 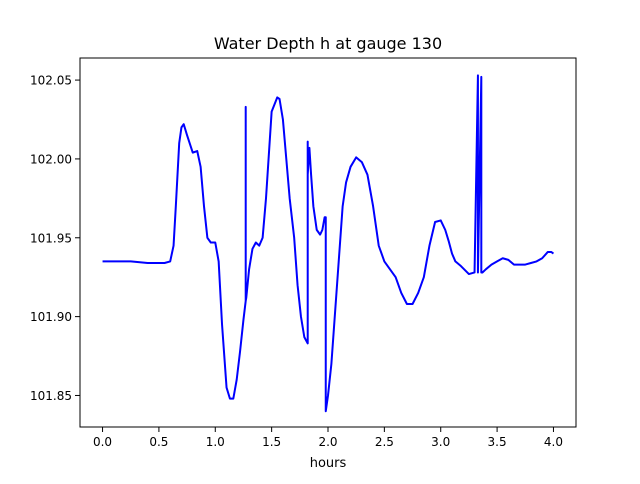 I want to click on x-axis: 0.0 0.5 1.0 1.5 2.0 2.5 3.0 3.5 4.0, so click(x=328, y=438).